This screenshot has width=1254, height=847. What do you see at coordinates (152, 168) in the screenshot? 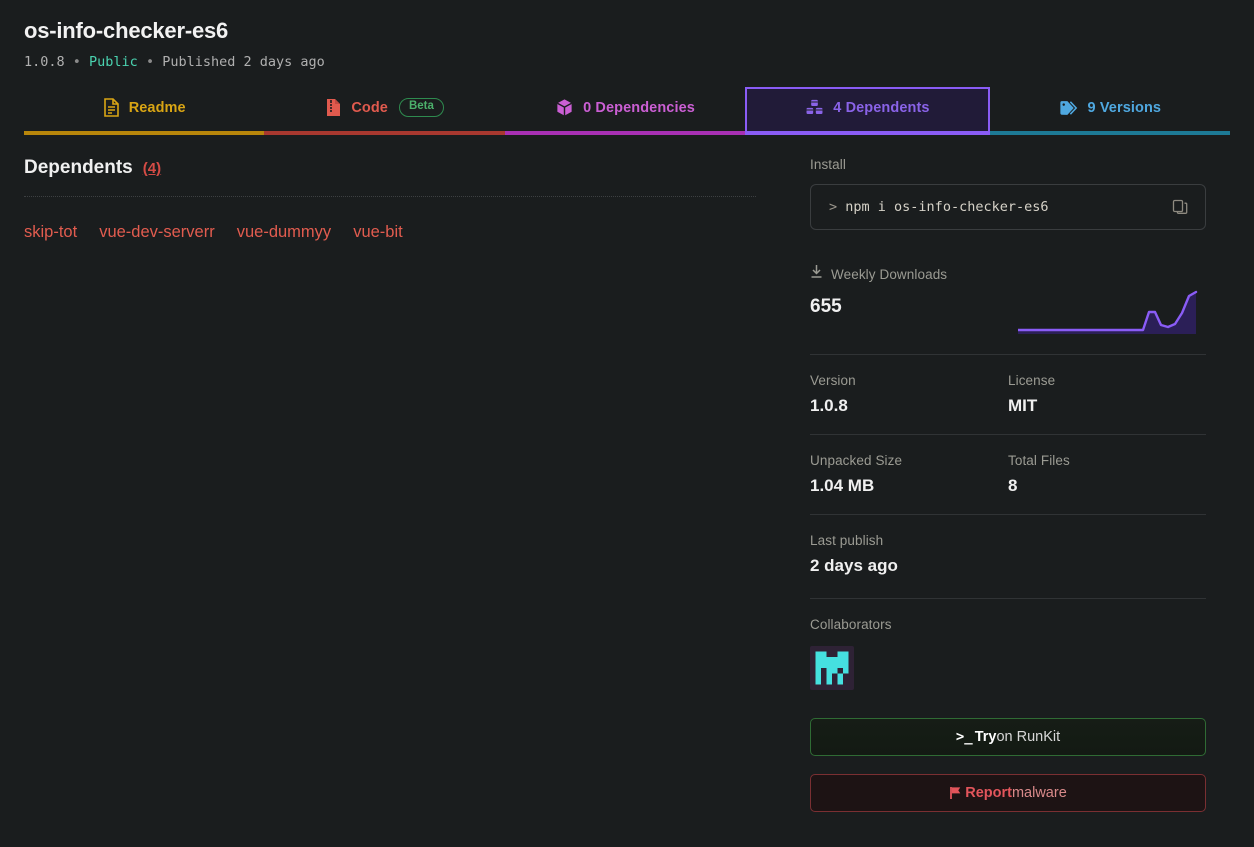
I see `dependents-count-link: (4)` at bounding box center [152, 168].